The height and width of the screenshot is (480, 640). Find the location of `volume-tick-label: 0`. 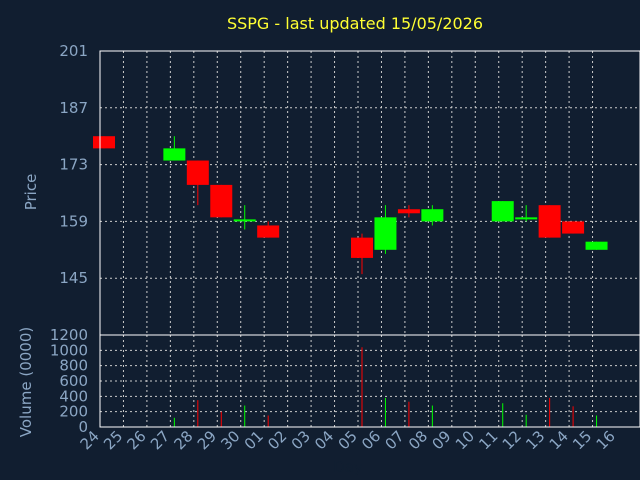

volume-tick-label: 0 is located at coordinates (83, 427).